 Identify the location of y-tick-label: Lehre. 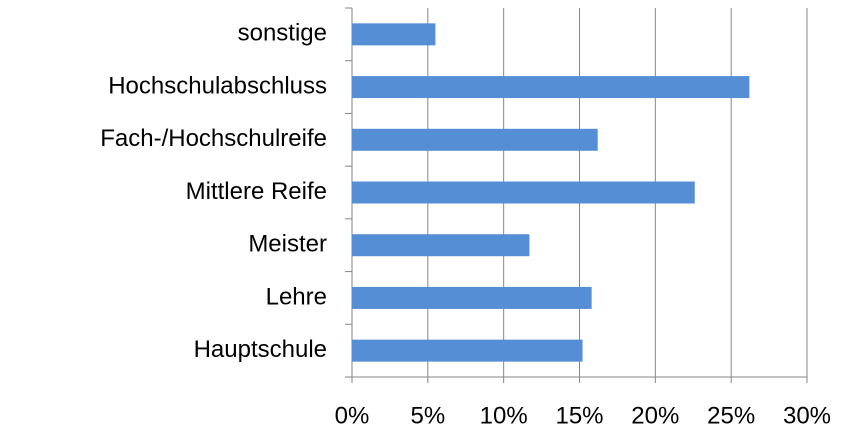
(296, 296).